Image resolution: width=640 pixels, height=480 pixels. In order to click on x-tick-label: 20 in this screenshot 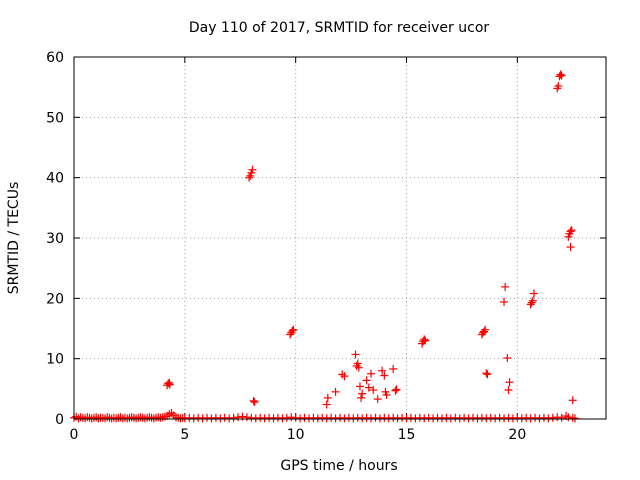, I will do `click(517, 435)`.